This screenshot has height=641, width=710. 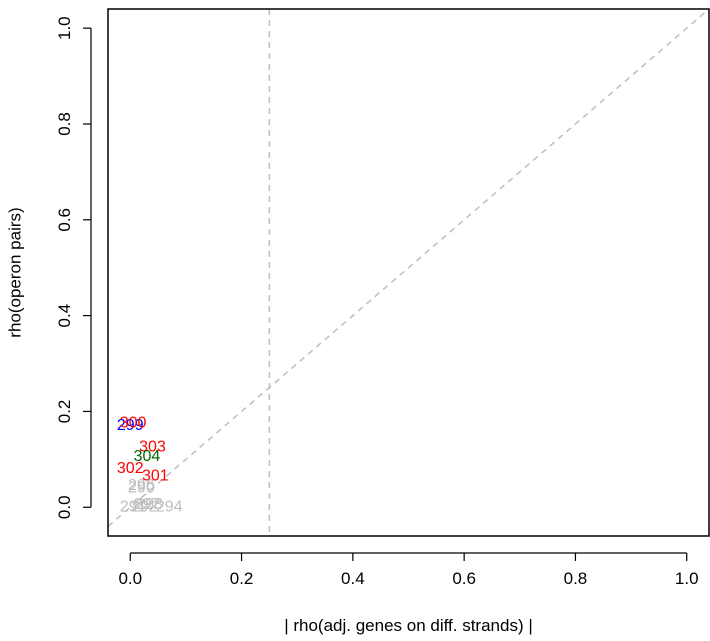 What do you see at coordinates (464, 578) in the screenshot?
I see `x-tick-label: 0.6` at bounding box center [464, 578].